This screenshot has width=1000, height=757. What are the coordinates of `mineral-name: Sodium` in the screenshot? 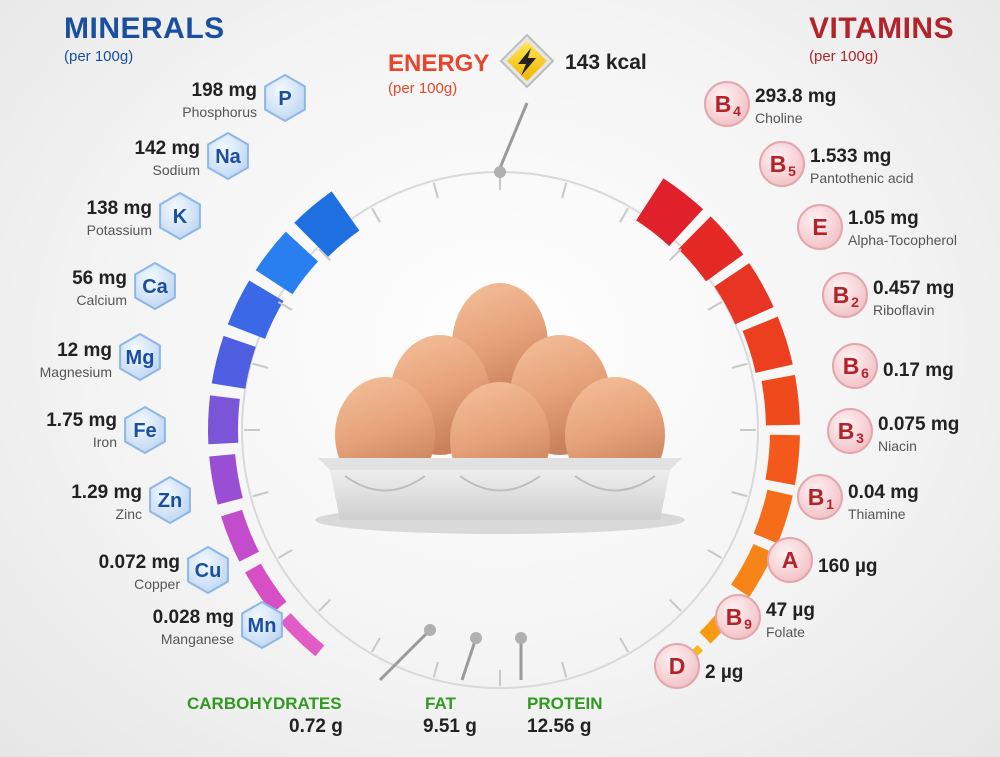 It's located at (176, 170).